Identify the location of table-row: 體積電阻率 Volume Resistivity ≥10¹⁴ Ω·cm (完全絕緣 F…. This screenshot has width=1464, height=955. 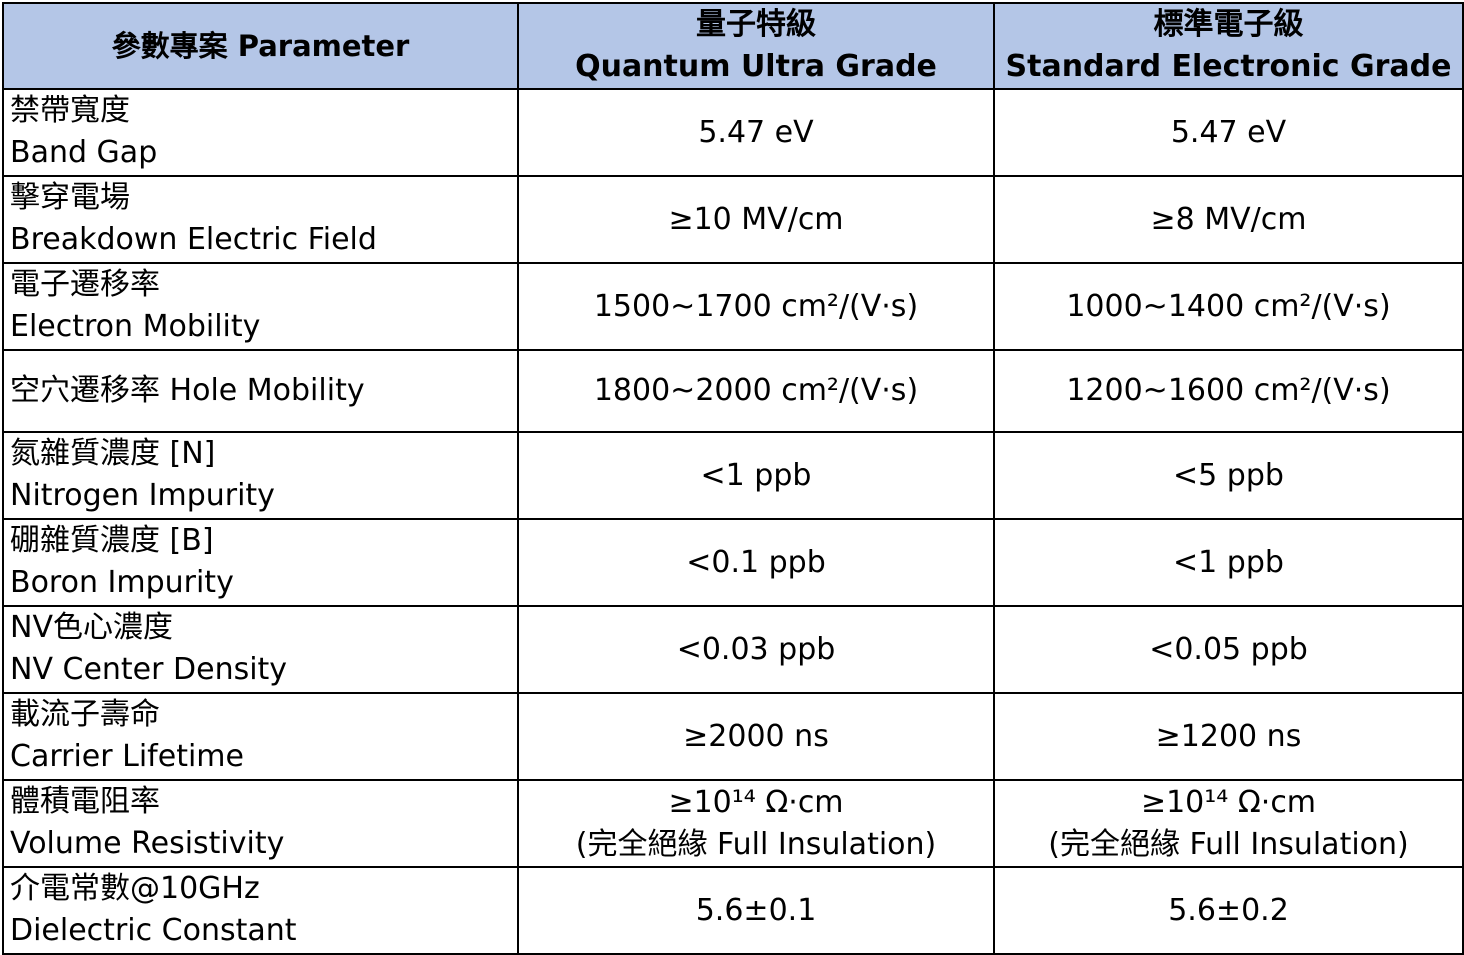
(733, 823).